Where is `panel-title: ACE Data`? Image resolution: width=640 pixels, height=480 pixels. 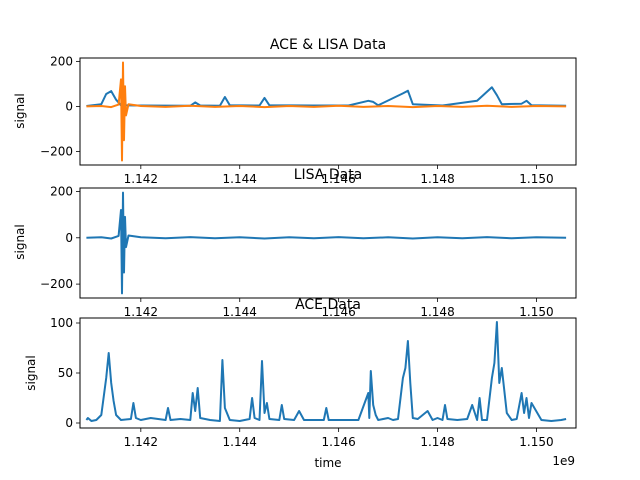
panel-title: ACE Data is located at coordinates (328, 305).